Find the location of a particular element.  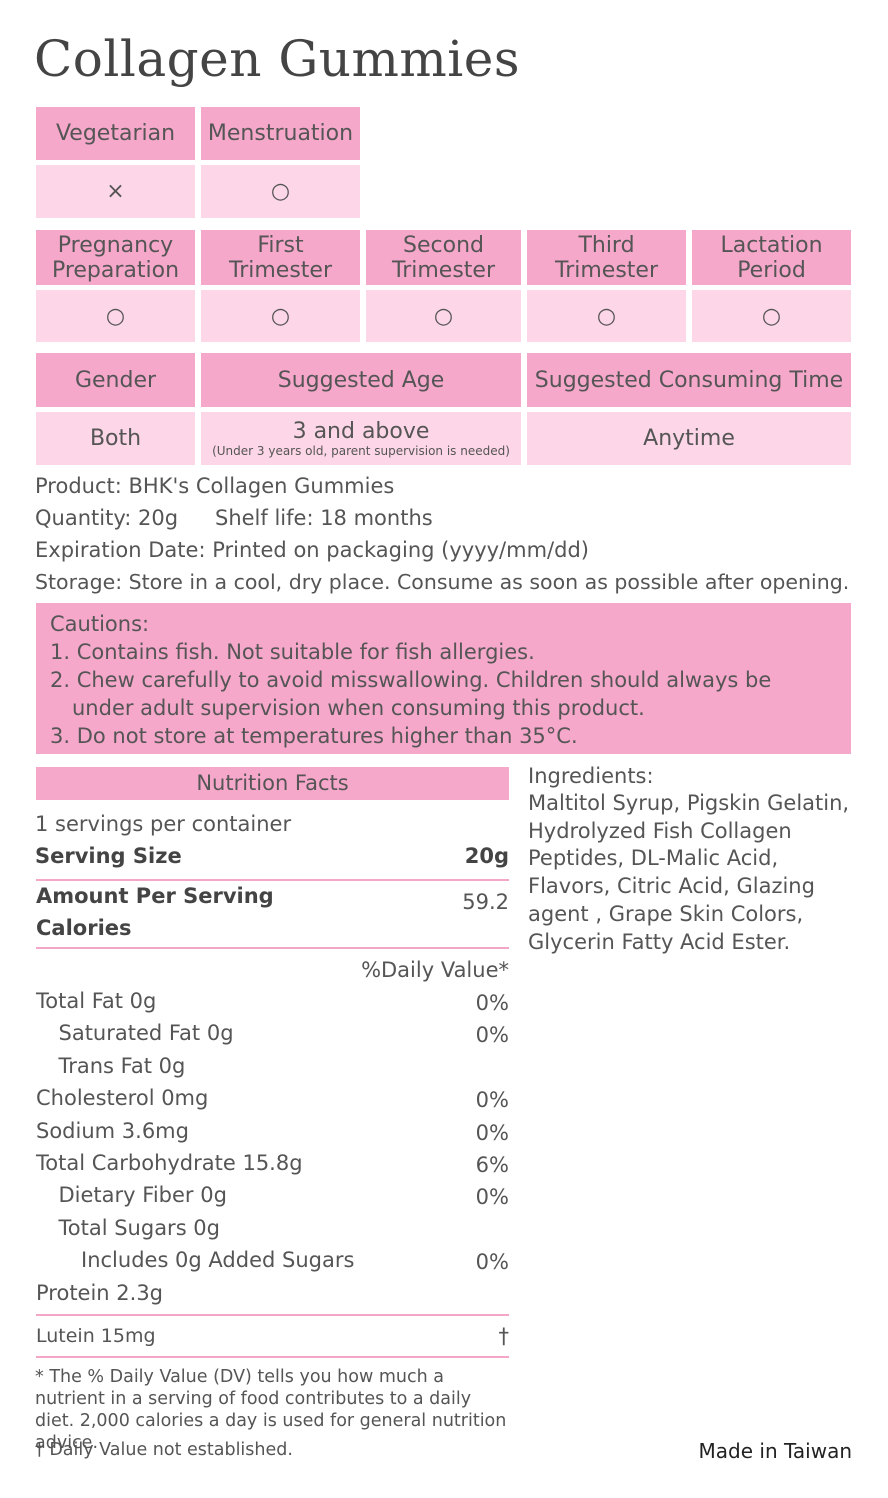

header-cell: Vegetarian is located at coordinates (115, 133).